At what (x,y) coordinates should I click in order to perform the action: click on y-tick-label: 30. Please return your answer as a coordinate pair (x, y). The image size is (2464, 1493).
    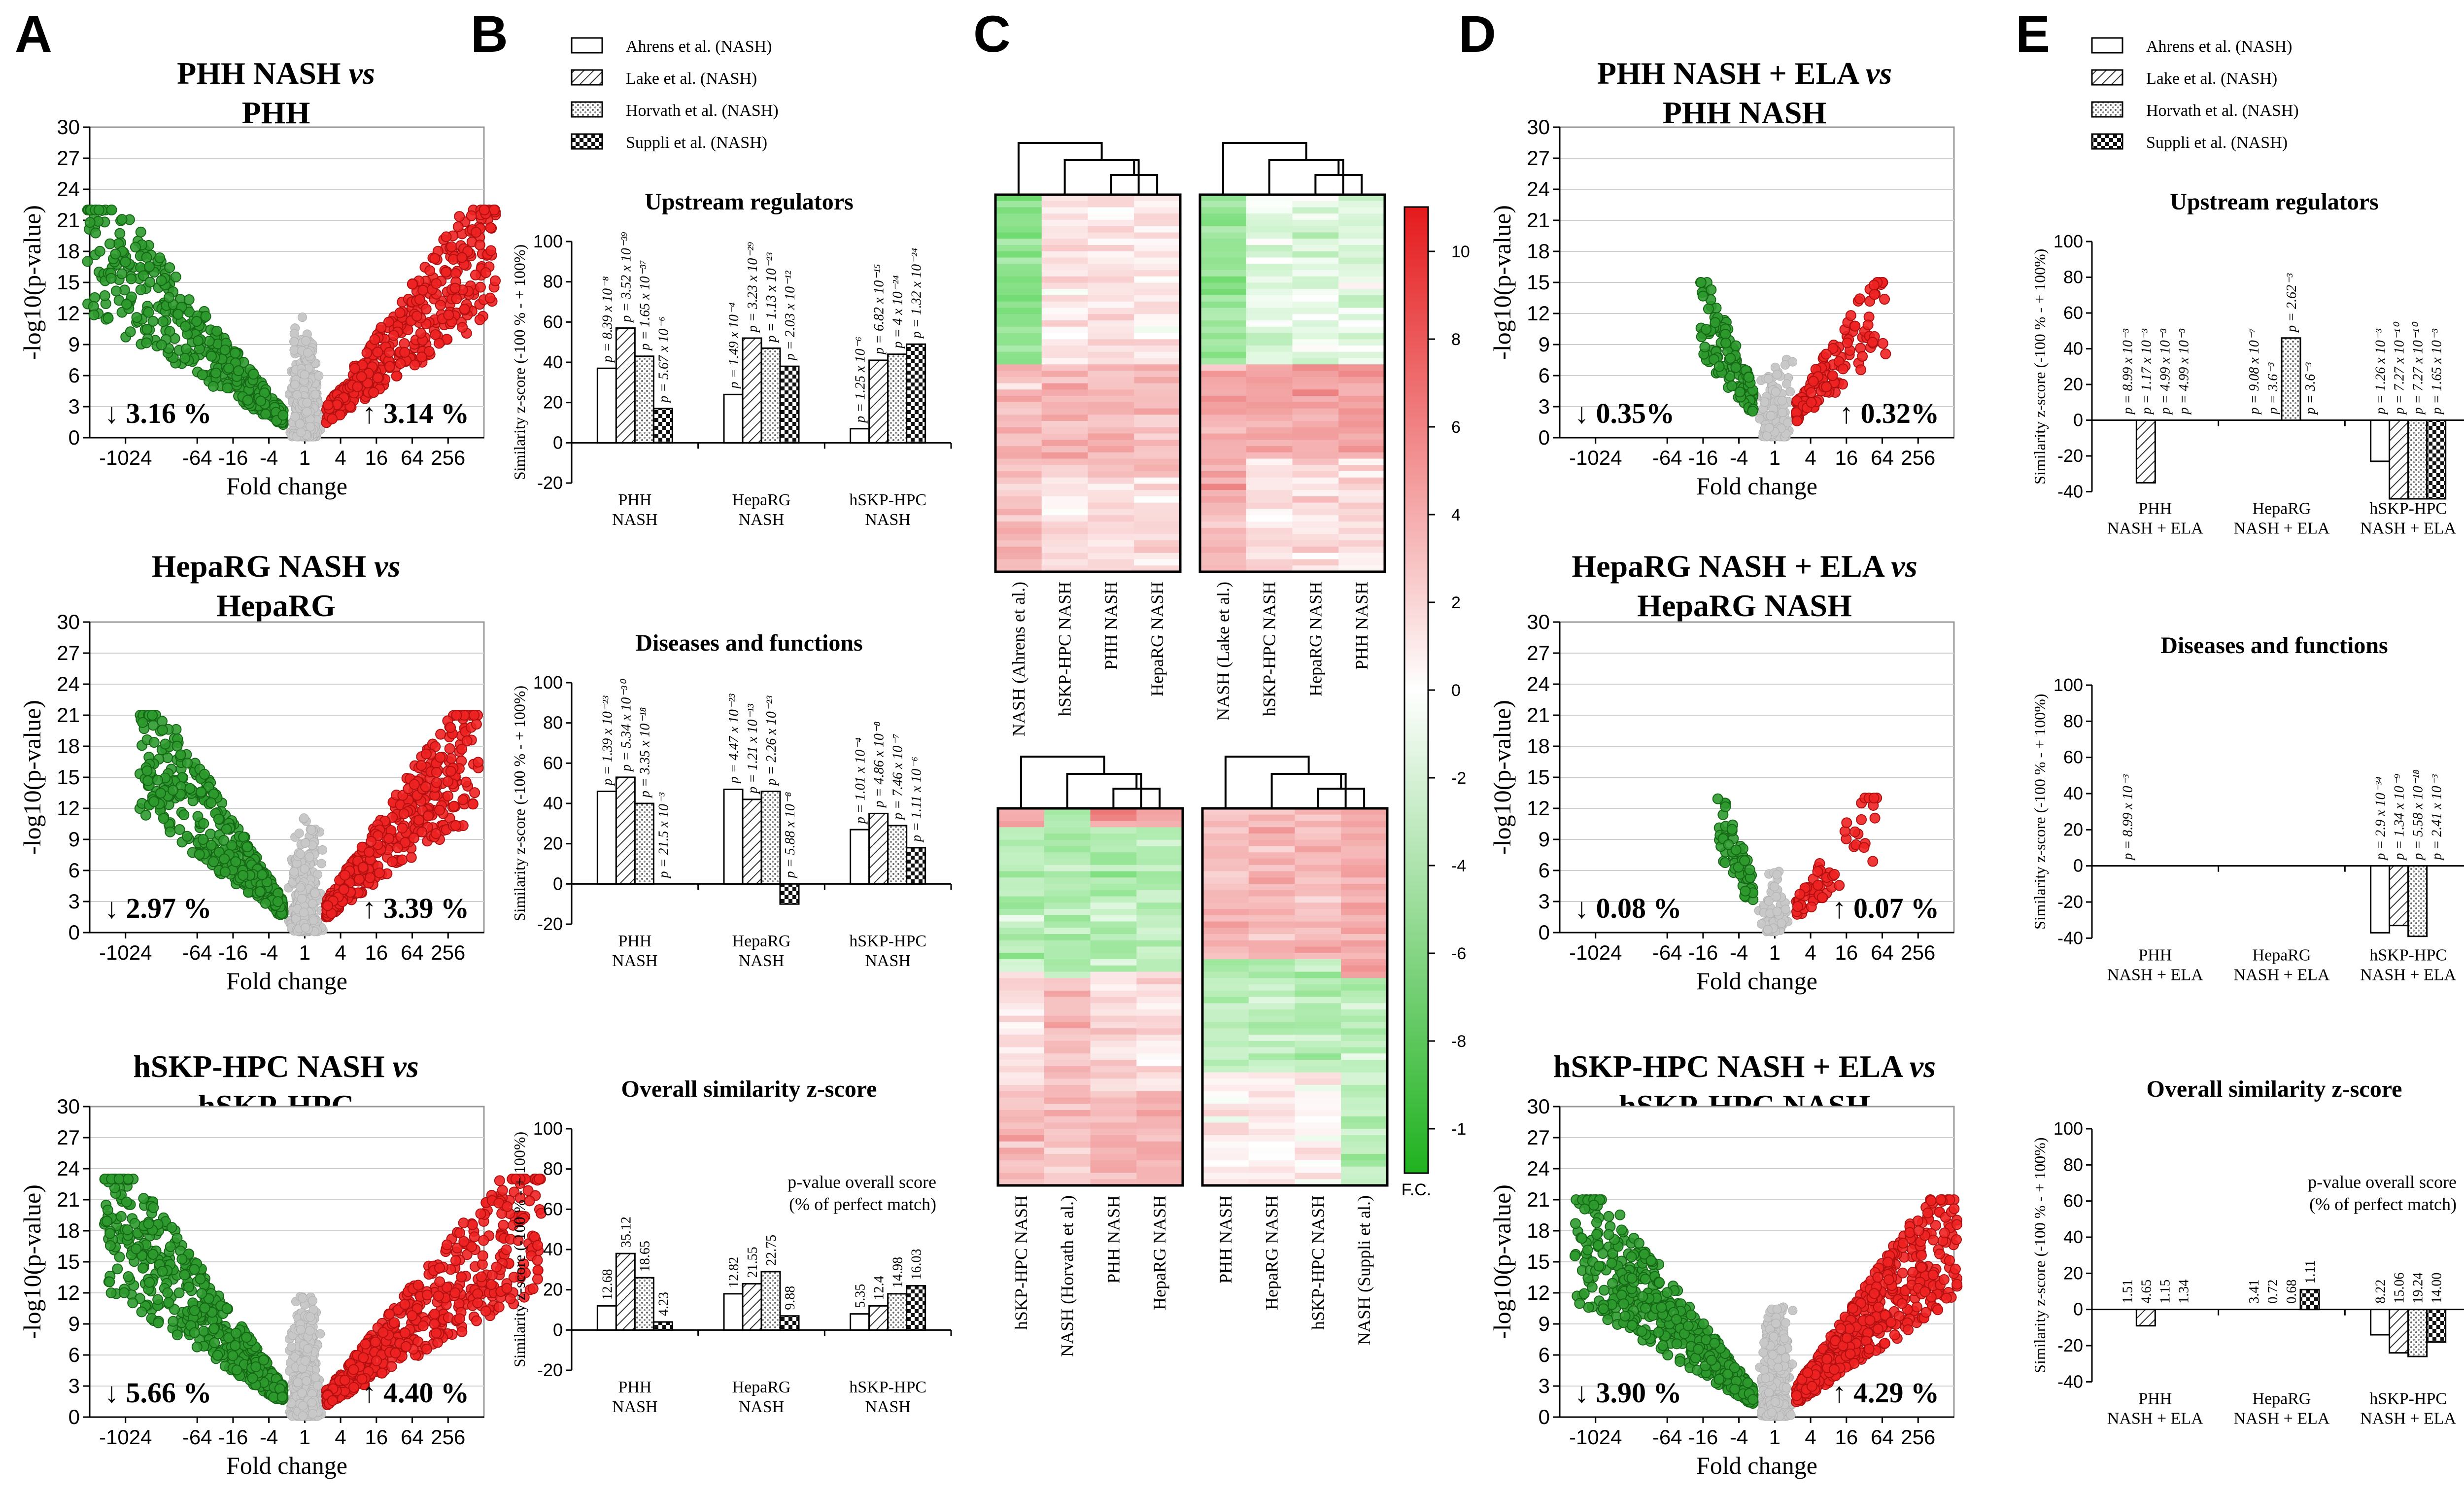
    Looking at the image, I should click on (1538, 127).